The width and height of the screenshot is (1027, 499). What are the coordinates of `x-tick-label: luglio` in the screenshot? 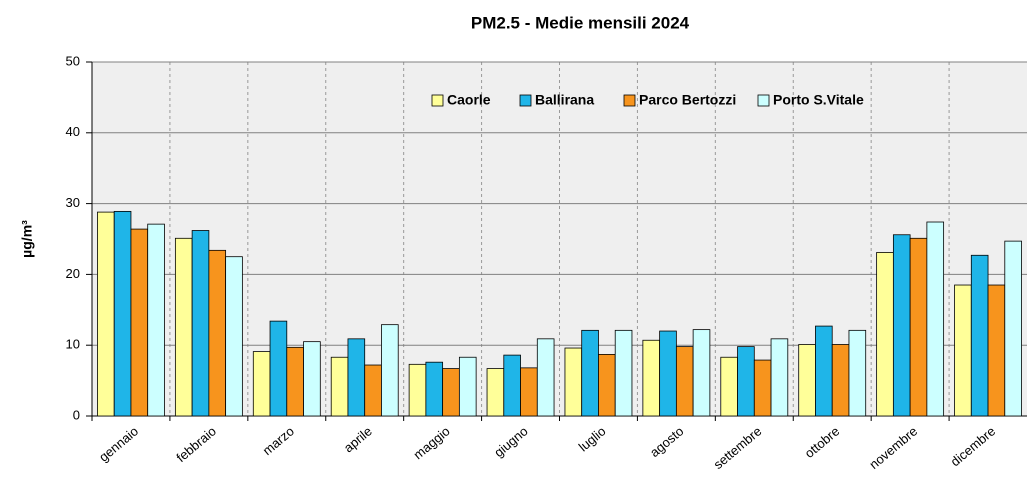 It's located at (592, 438).